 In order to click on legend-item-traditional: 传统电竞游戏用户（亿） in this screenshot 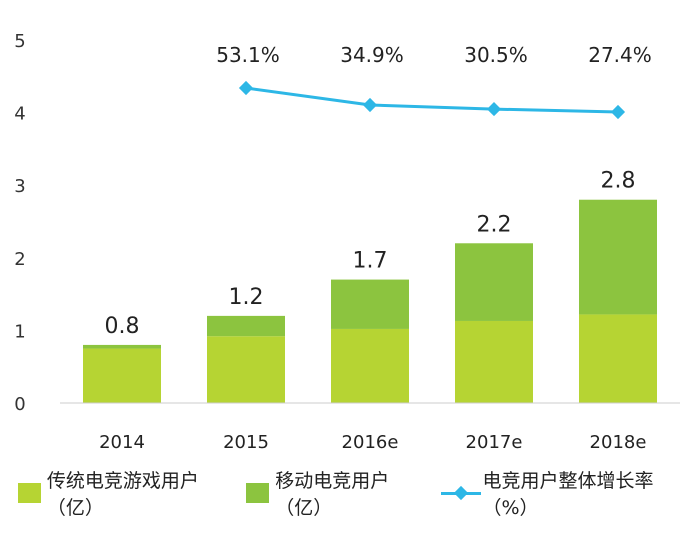, I will do `click(124, 493)`.